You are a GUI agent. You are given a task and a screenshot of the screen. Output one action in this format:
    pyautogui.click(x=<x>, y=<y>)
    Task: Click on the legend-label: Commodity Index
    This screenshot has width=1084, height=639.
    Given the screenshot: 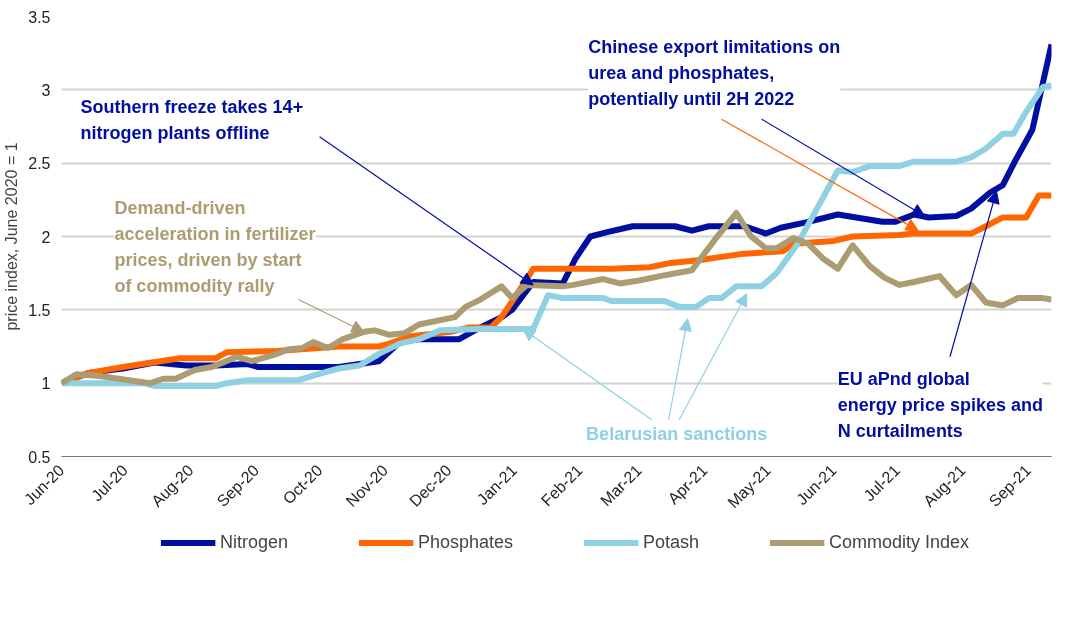 What is the action you would take?
    pyautogui.click(x=899, y=542)
    